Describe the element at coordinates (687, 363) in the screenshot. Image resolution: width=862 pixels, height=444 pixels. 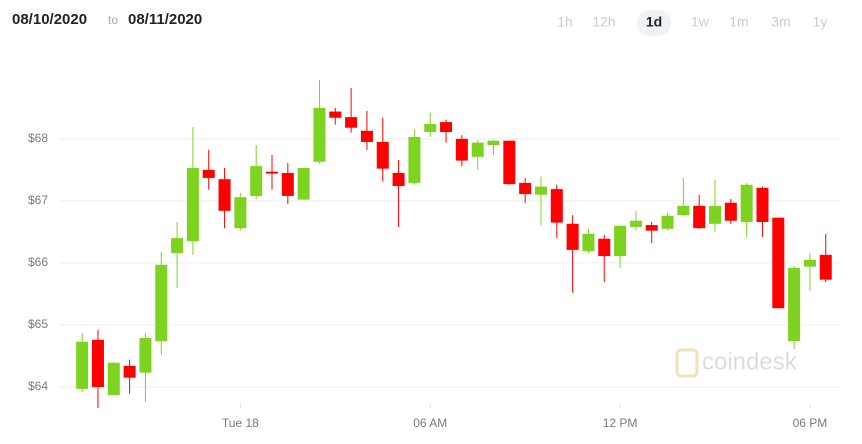
I see `watermark-logo` at that location.